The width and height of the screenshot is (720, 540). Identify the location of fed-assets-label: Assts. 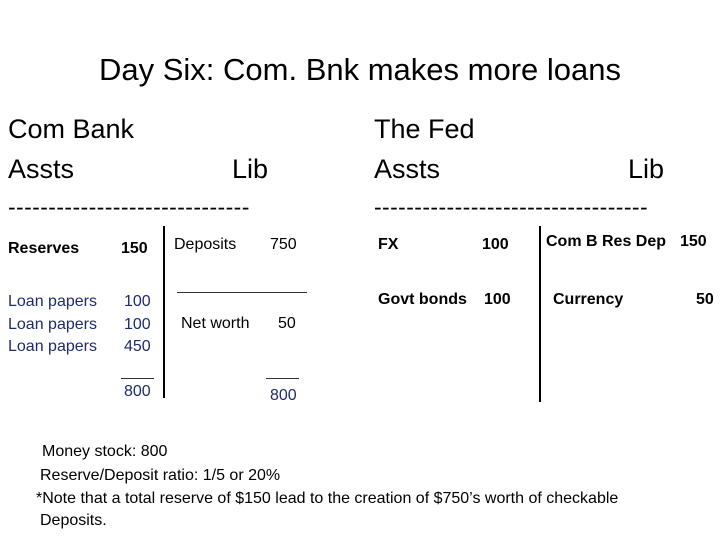
(407, 169).